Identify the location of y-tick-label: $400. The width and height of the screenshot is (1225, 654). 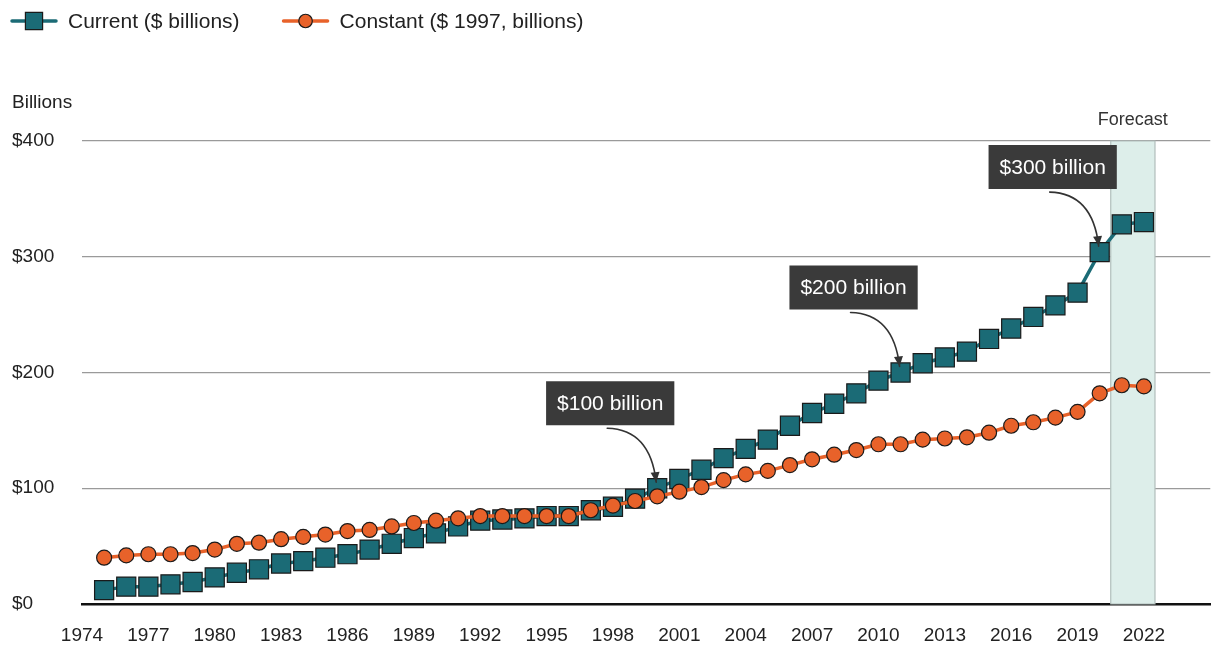
(33, 140).